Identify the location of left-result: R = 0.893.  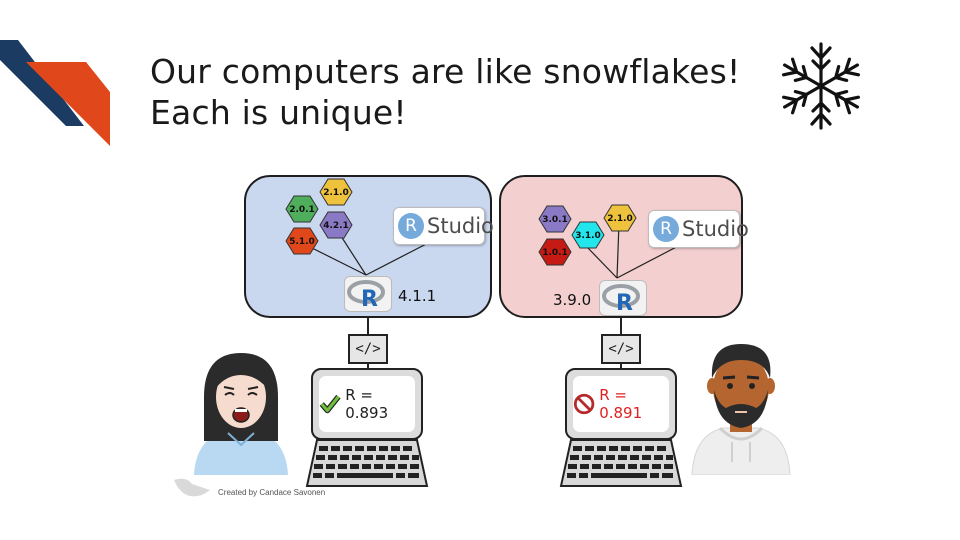
(367, 404).